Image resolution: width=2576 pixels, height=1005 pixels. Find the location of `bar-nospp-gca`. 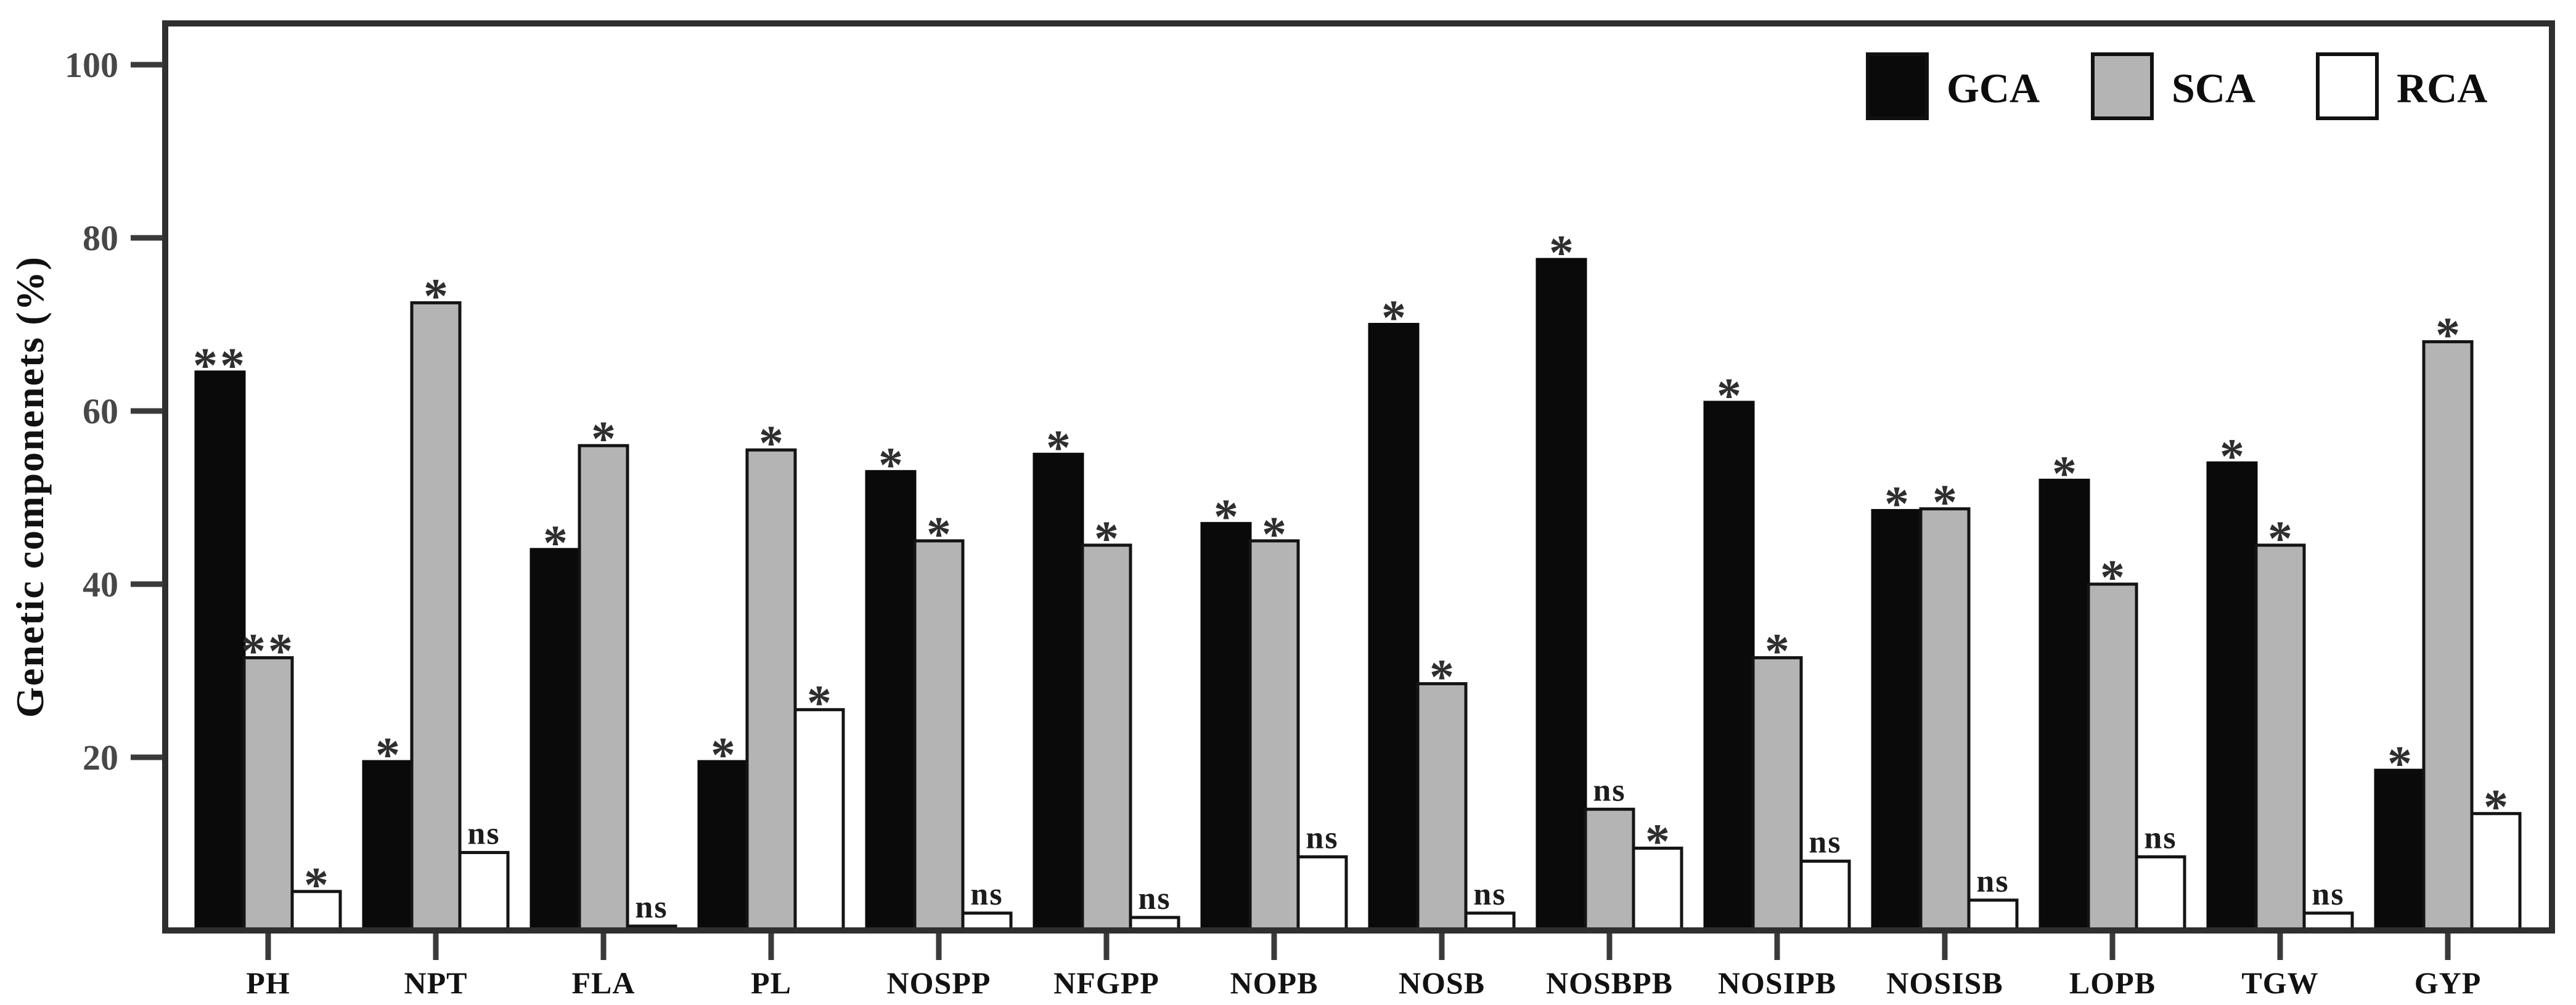

bar-nospp-gca is located at coordinates (891, 701).